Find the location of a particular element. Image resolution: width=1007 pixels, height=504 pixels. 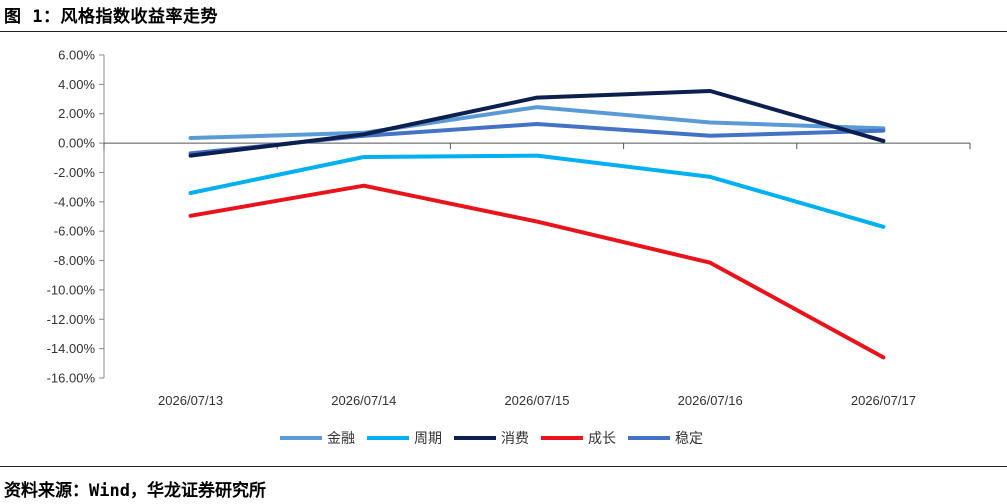

y-tick-label: -8.00% is located at coordinates (75, 260).